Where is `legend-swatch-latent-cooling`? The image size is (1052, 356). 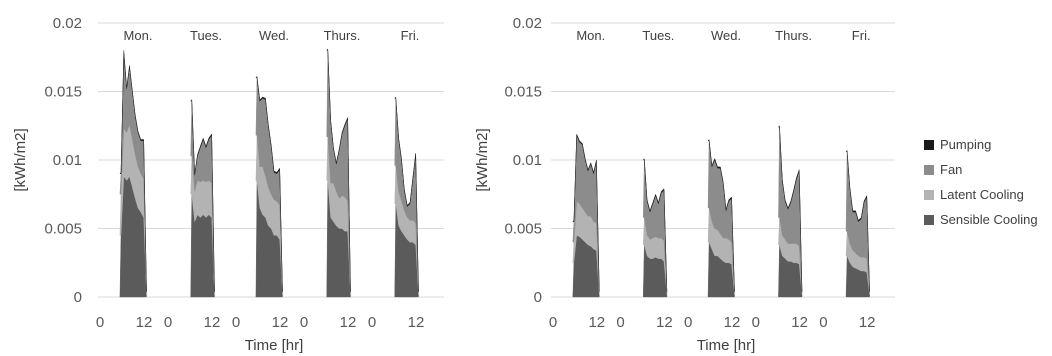 legend-swatch-latent-cooling is located at coordinates (929, 195).